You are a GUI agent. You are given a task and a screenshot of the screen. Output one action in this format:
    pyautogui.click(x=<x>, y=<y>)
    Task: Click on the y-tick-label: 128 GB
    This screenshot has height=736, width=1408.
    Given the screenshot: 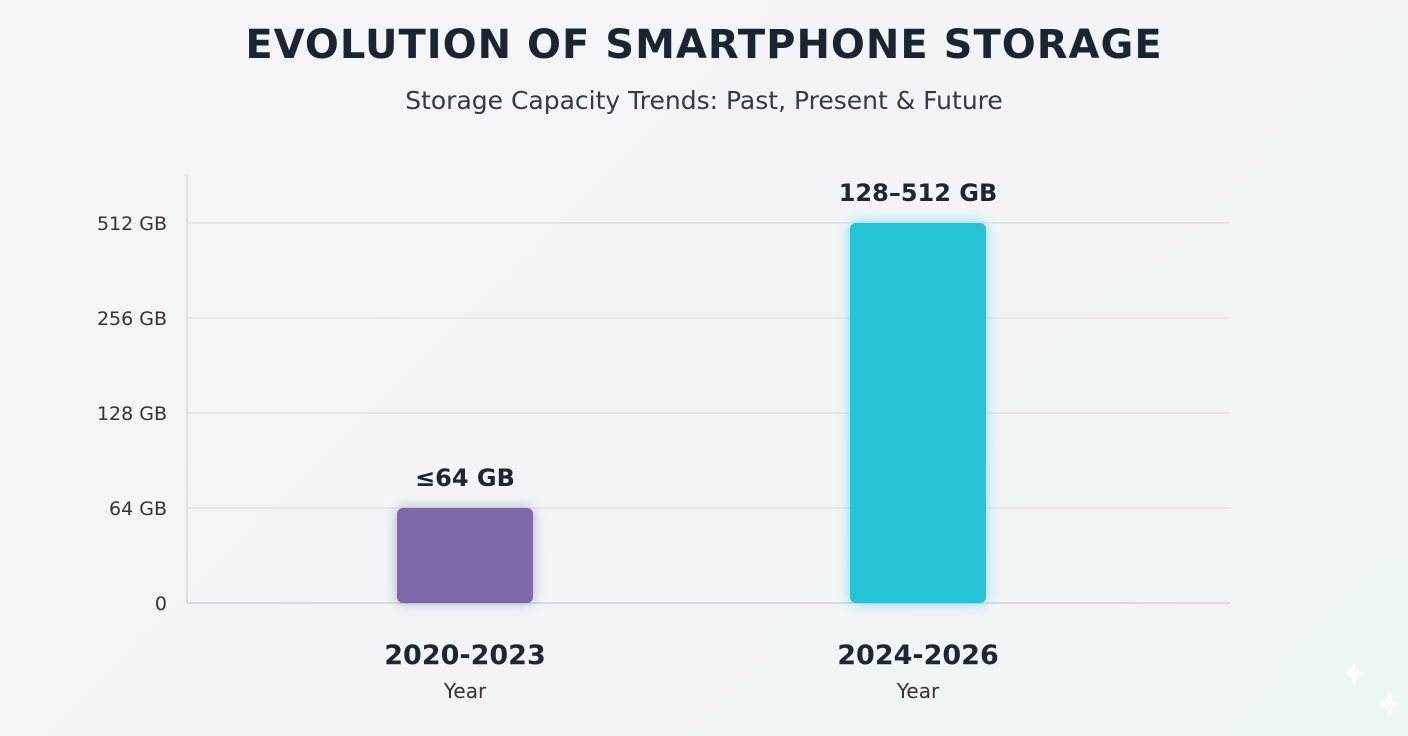 What is the action you would take?
    pyautogui.click(x=132, y=414)
    